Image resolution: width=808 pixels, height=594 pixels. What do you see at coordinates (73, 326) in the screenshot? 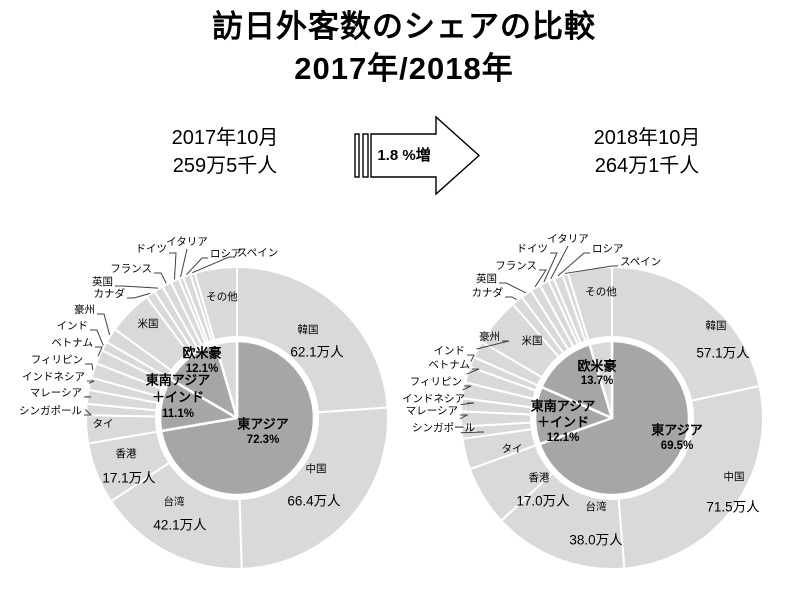
I see `pie-2017-label-インド: インド` at bounding box center [73, 326].